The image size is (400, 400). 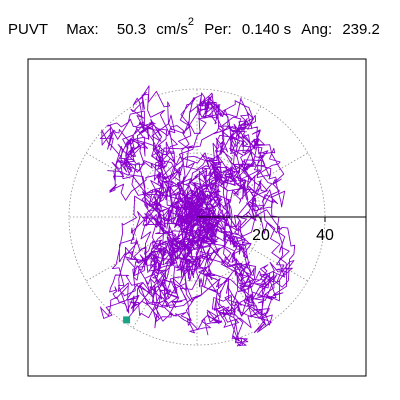 I want to click on station-code: PUVT, so click(x=28, y=29).